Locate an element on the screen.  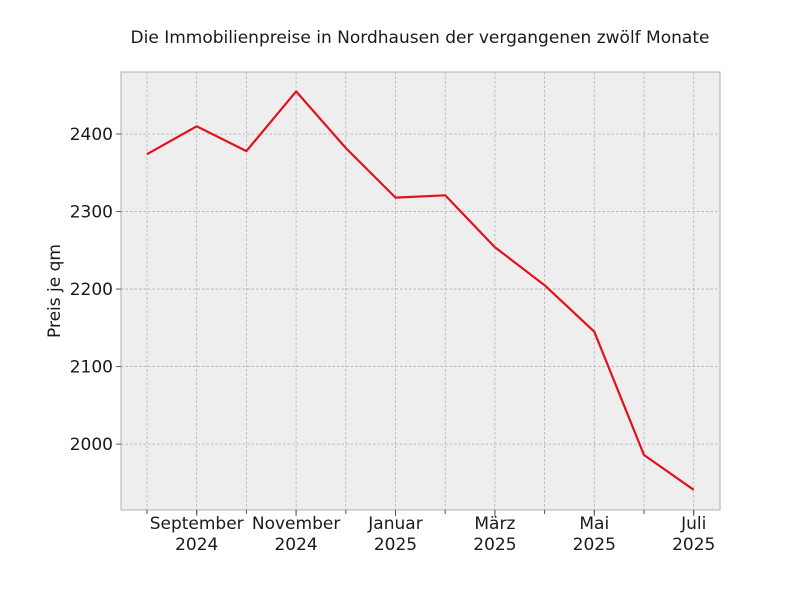
y-axis-label: Preis je qm is located at coordinates (55, 291).